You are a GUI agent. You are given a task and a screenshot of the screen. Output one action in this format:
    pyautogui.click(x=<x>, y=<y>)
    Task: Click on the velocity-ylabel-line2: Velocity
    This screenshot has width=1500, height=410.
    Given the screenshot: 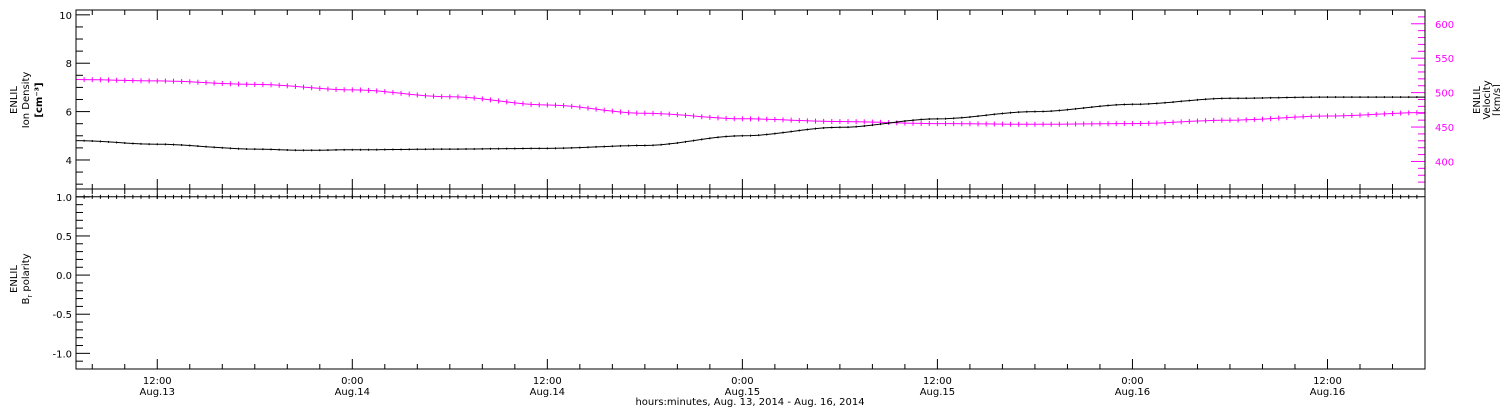 What is the action you would take?
    pyautogui.click(x=1487, y=99)
    